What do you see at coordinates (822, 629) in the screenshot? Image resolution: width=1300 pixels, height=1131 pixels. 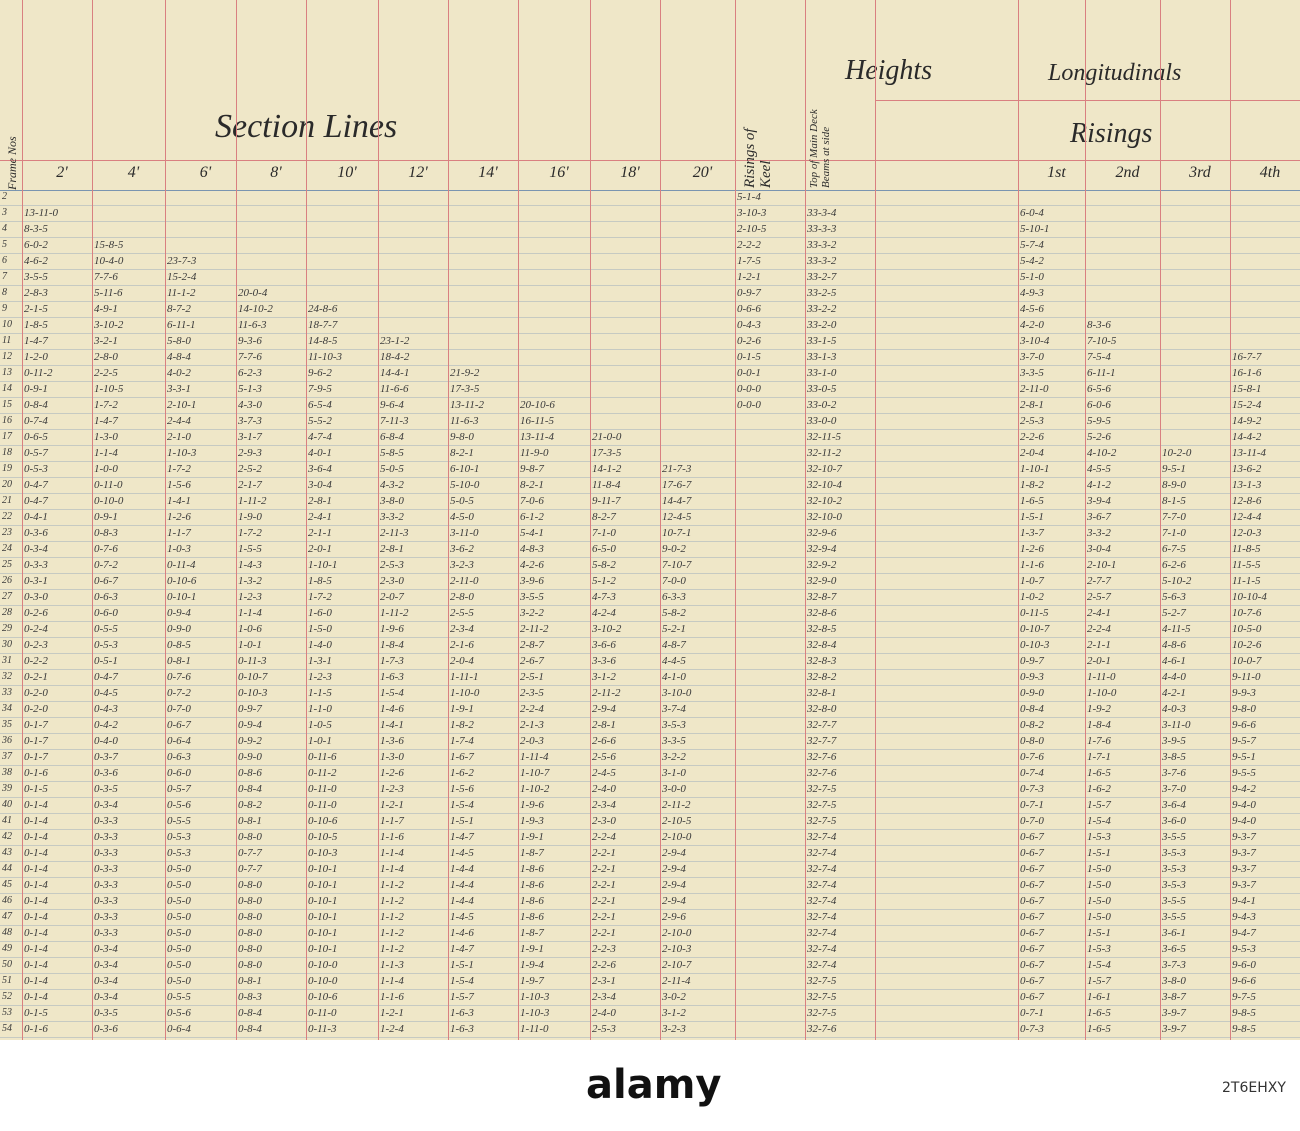 I see `offset-value: 32-8-5` at bounding box center [822, 629].